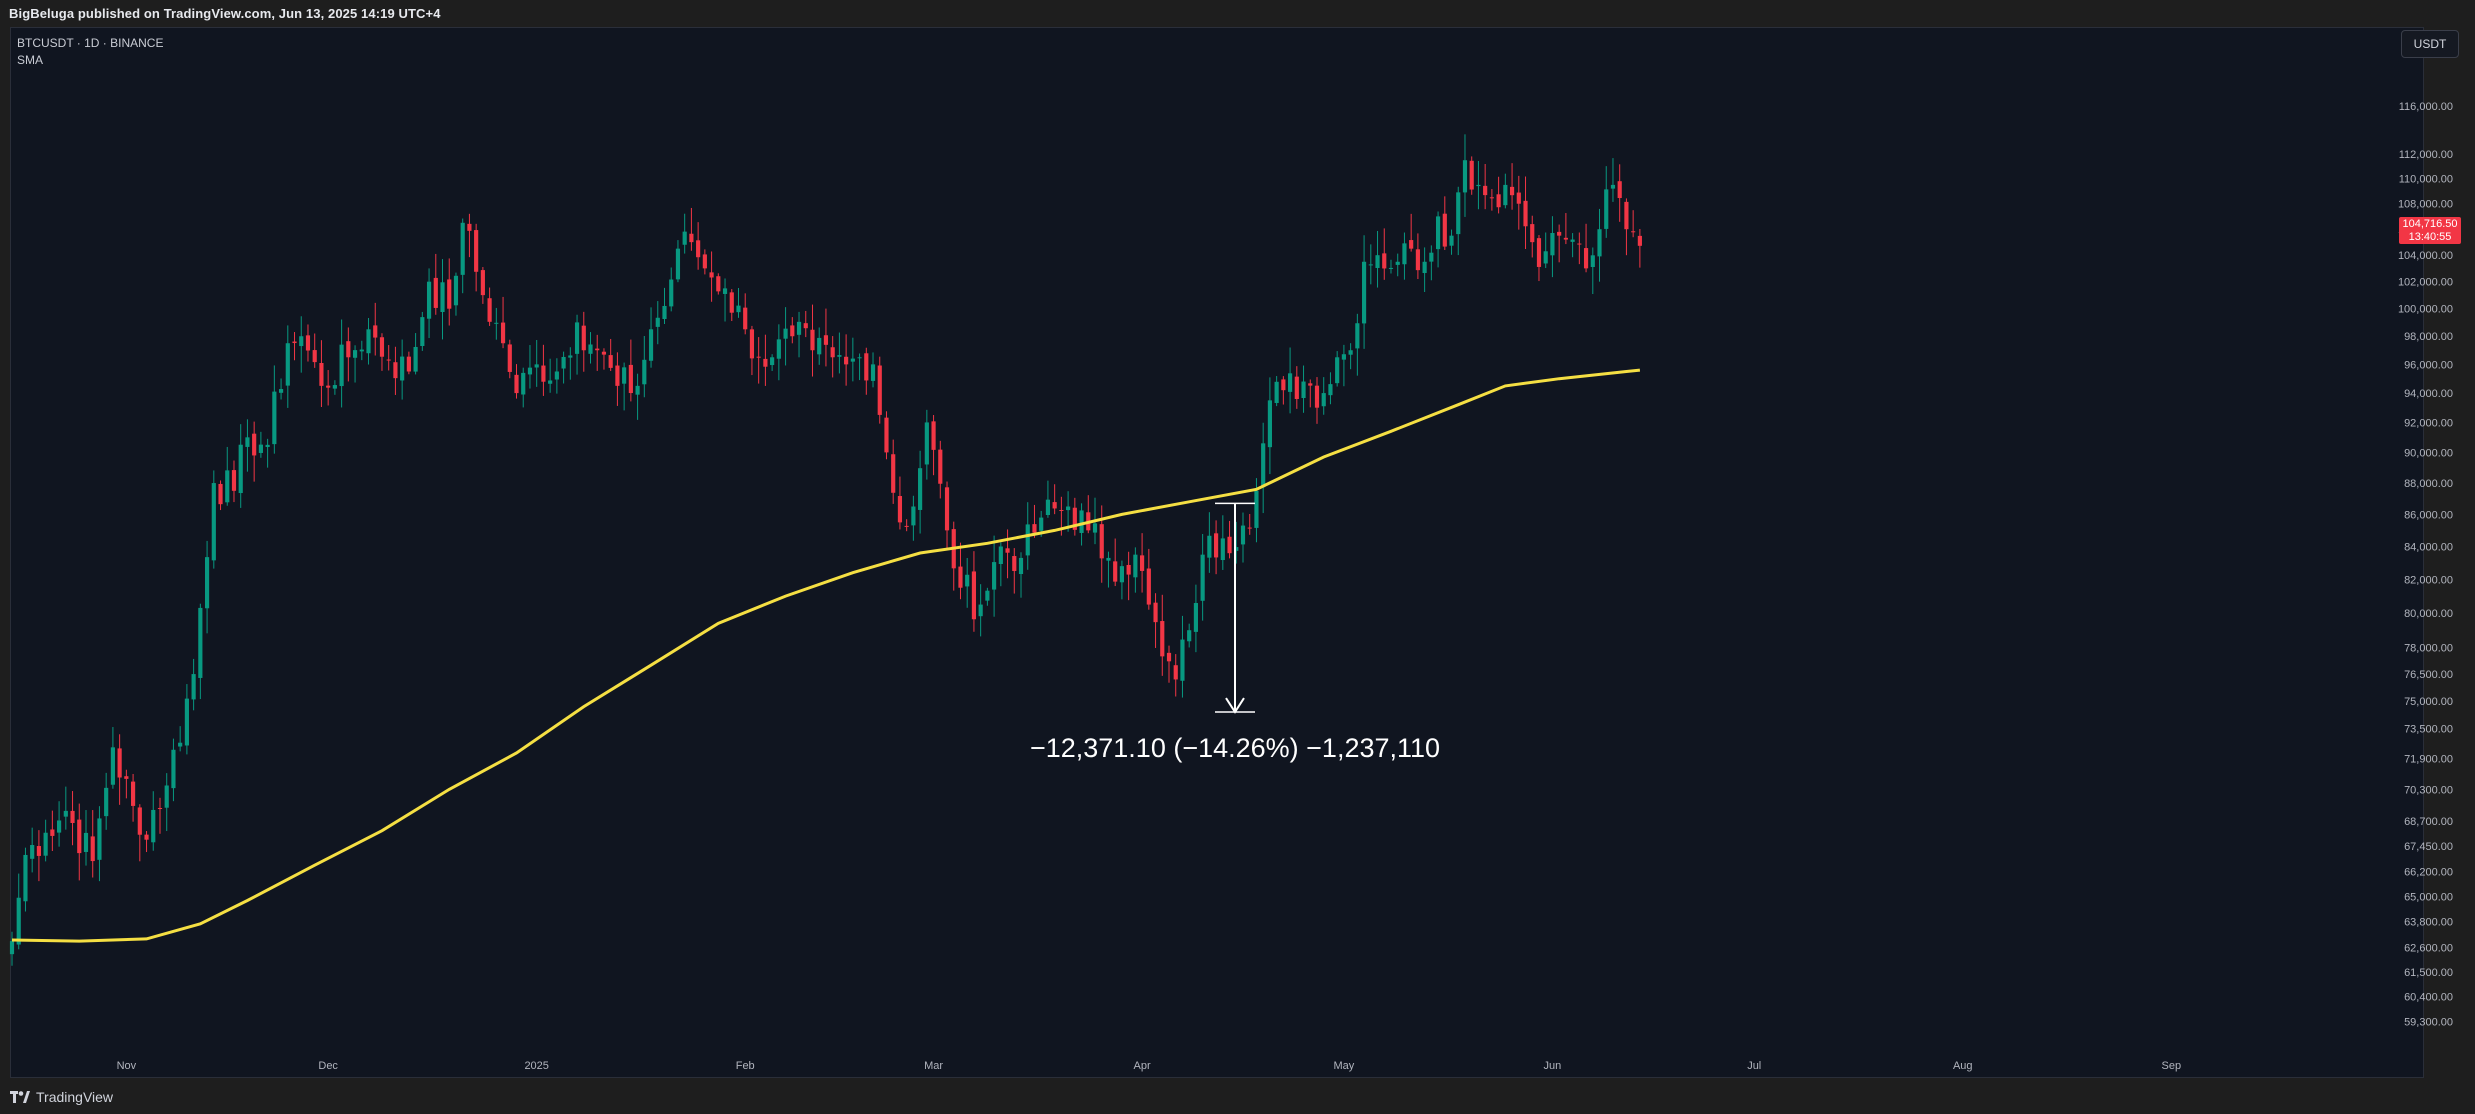 This screenshot has width=2475, height=1114. What do you see at coordinates (61, 1097) in the screenshot?
I see `tradingview-logo: TradingView` at bounding box center [61, 1097].